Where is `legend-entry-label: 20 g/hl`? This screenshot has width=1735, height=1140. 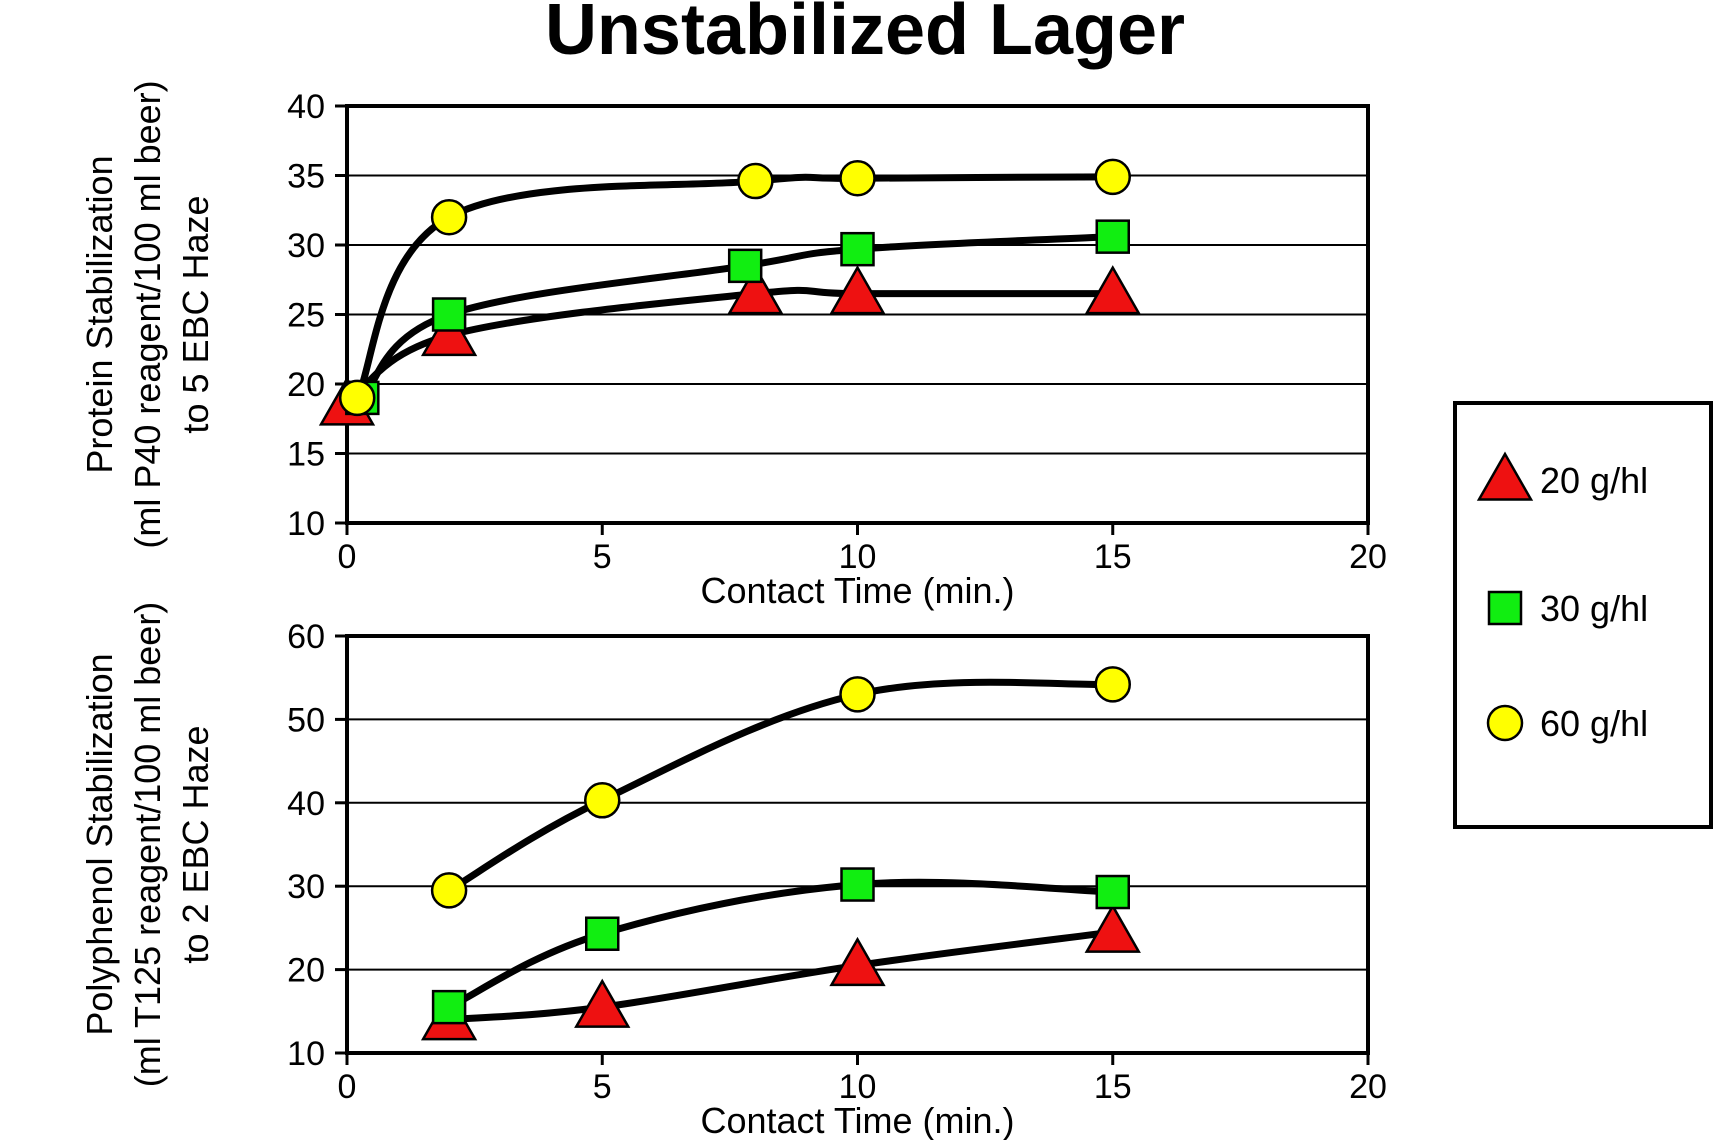 legend-entry-label: 20 g/hl is located at coordinates (1594, 480).